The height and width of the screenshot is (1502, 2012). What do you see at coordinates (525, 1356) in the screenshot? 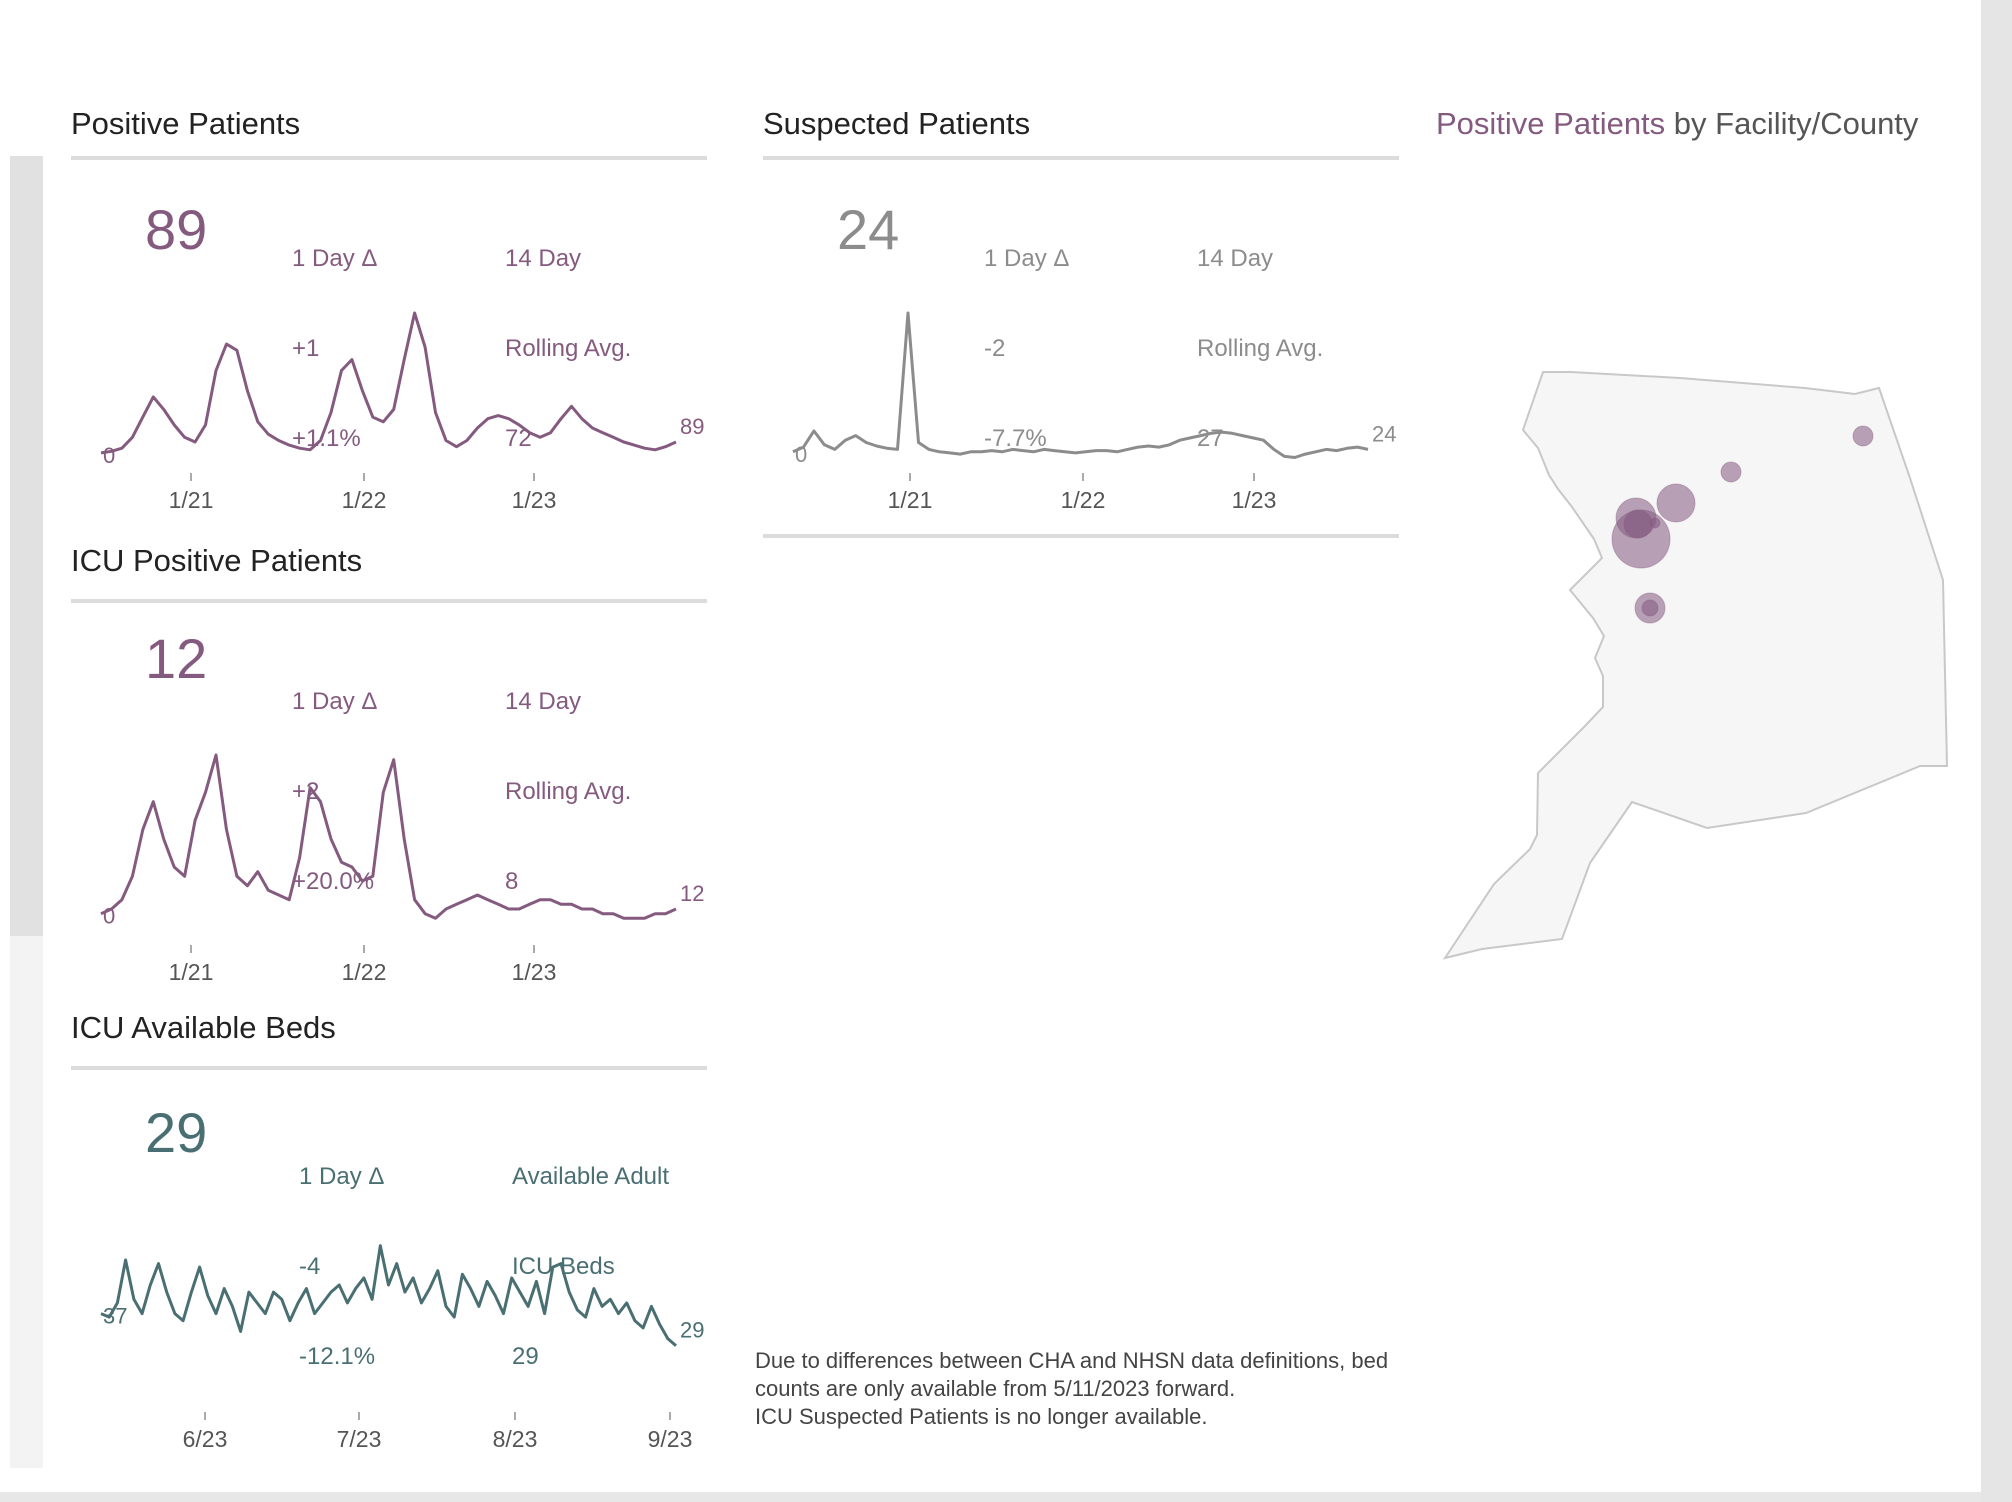
I see `beds-value: 29` at bounding box center [525, 1356].